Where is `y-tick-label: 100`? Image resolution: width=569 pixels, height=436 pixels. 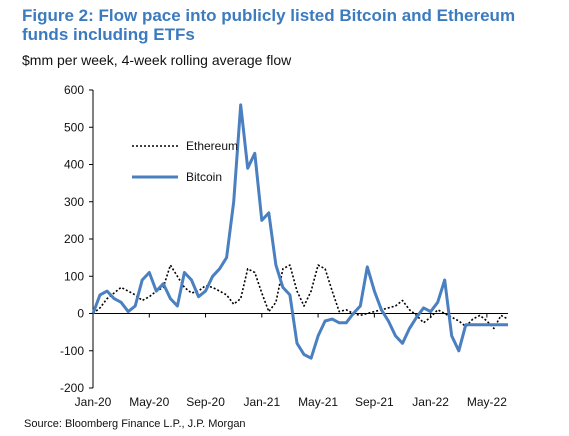 y-tick-label: 100 is located at coordinates (74, 276).